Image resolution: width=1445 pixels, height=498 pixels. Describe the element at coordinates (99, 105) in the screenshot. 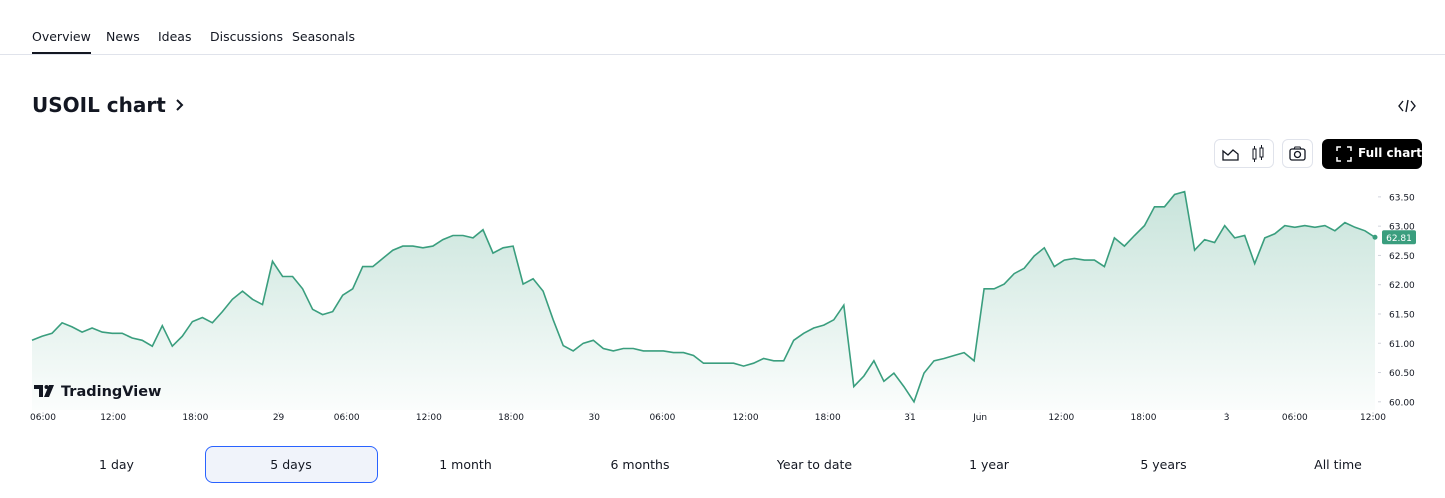

I see `title: USOIL chart` at that location.